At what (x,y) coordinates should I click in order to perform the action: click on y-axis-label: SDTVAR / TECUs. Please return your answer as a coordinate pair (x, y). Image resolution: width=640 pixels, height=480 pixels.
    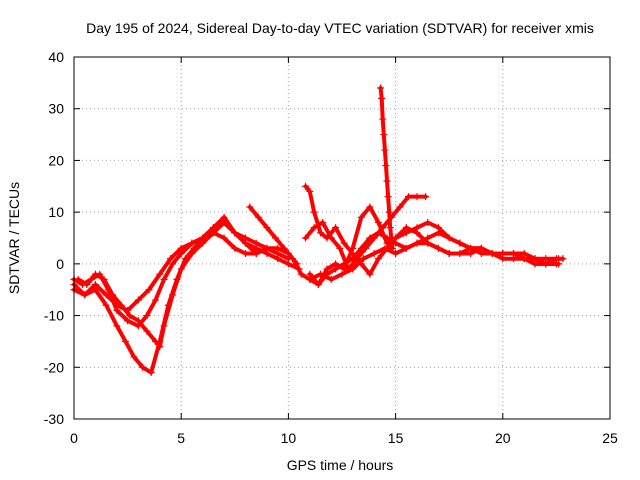
    Looking at the image, I should click on (14, 238).